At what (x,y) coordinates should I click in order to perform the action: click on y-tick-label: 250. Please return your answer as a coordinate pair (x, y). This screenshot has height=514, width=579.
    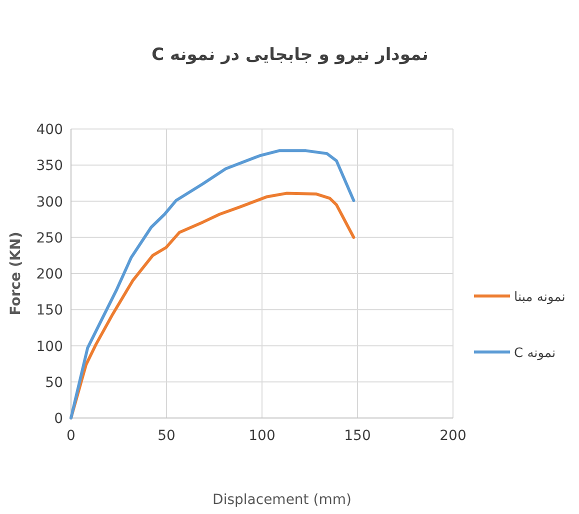
    Looking at the image, I should click on (49, 238).